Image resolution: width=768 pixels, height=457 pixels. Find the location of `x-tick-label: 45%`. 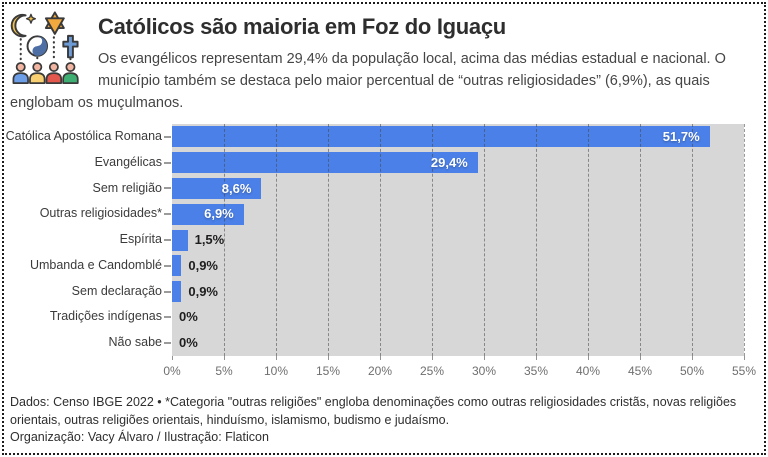

x-tick-label: 45% is located at coordinates (640, 371).